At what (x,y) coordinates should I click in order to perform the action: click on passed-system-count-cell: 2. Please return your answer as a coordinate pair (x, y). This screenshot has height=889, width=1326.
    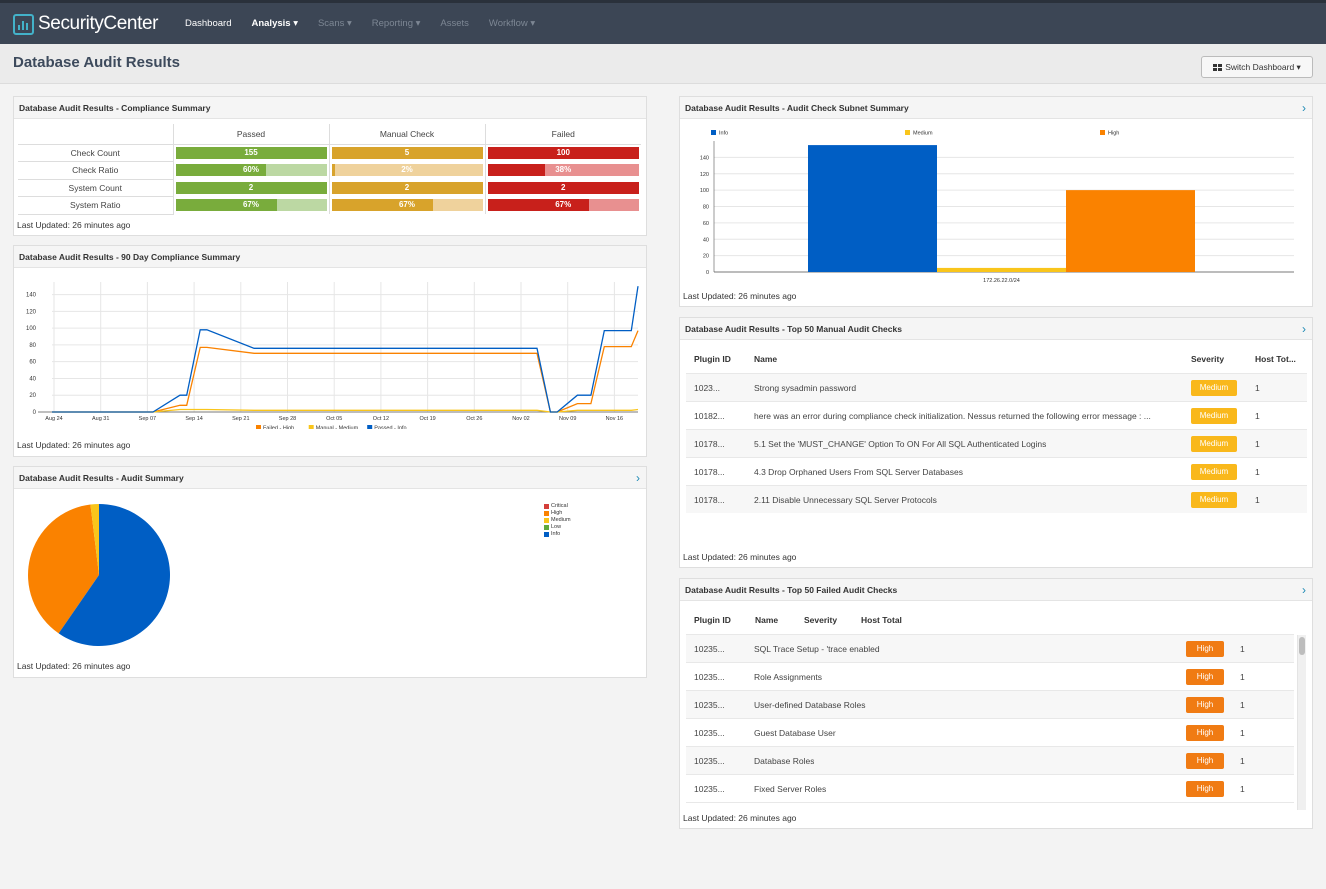
    Looking at the image, I should click on (251, 187).